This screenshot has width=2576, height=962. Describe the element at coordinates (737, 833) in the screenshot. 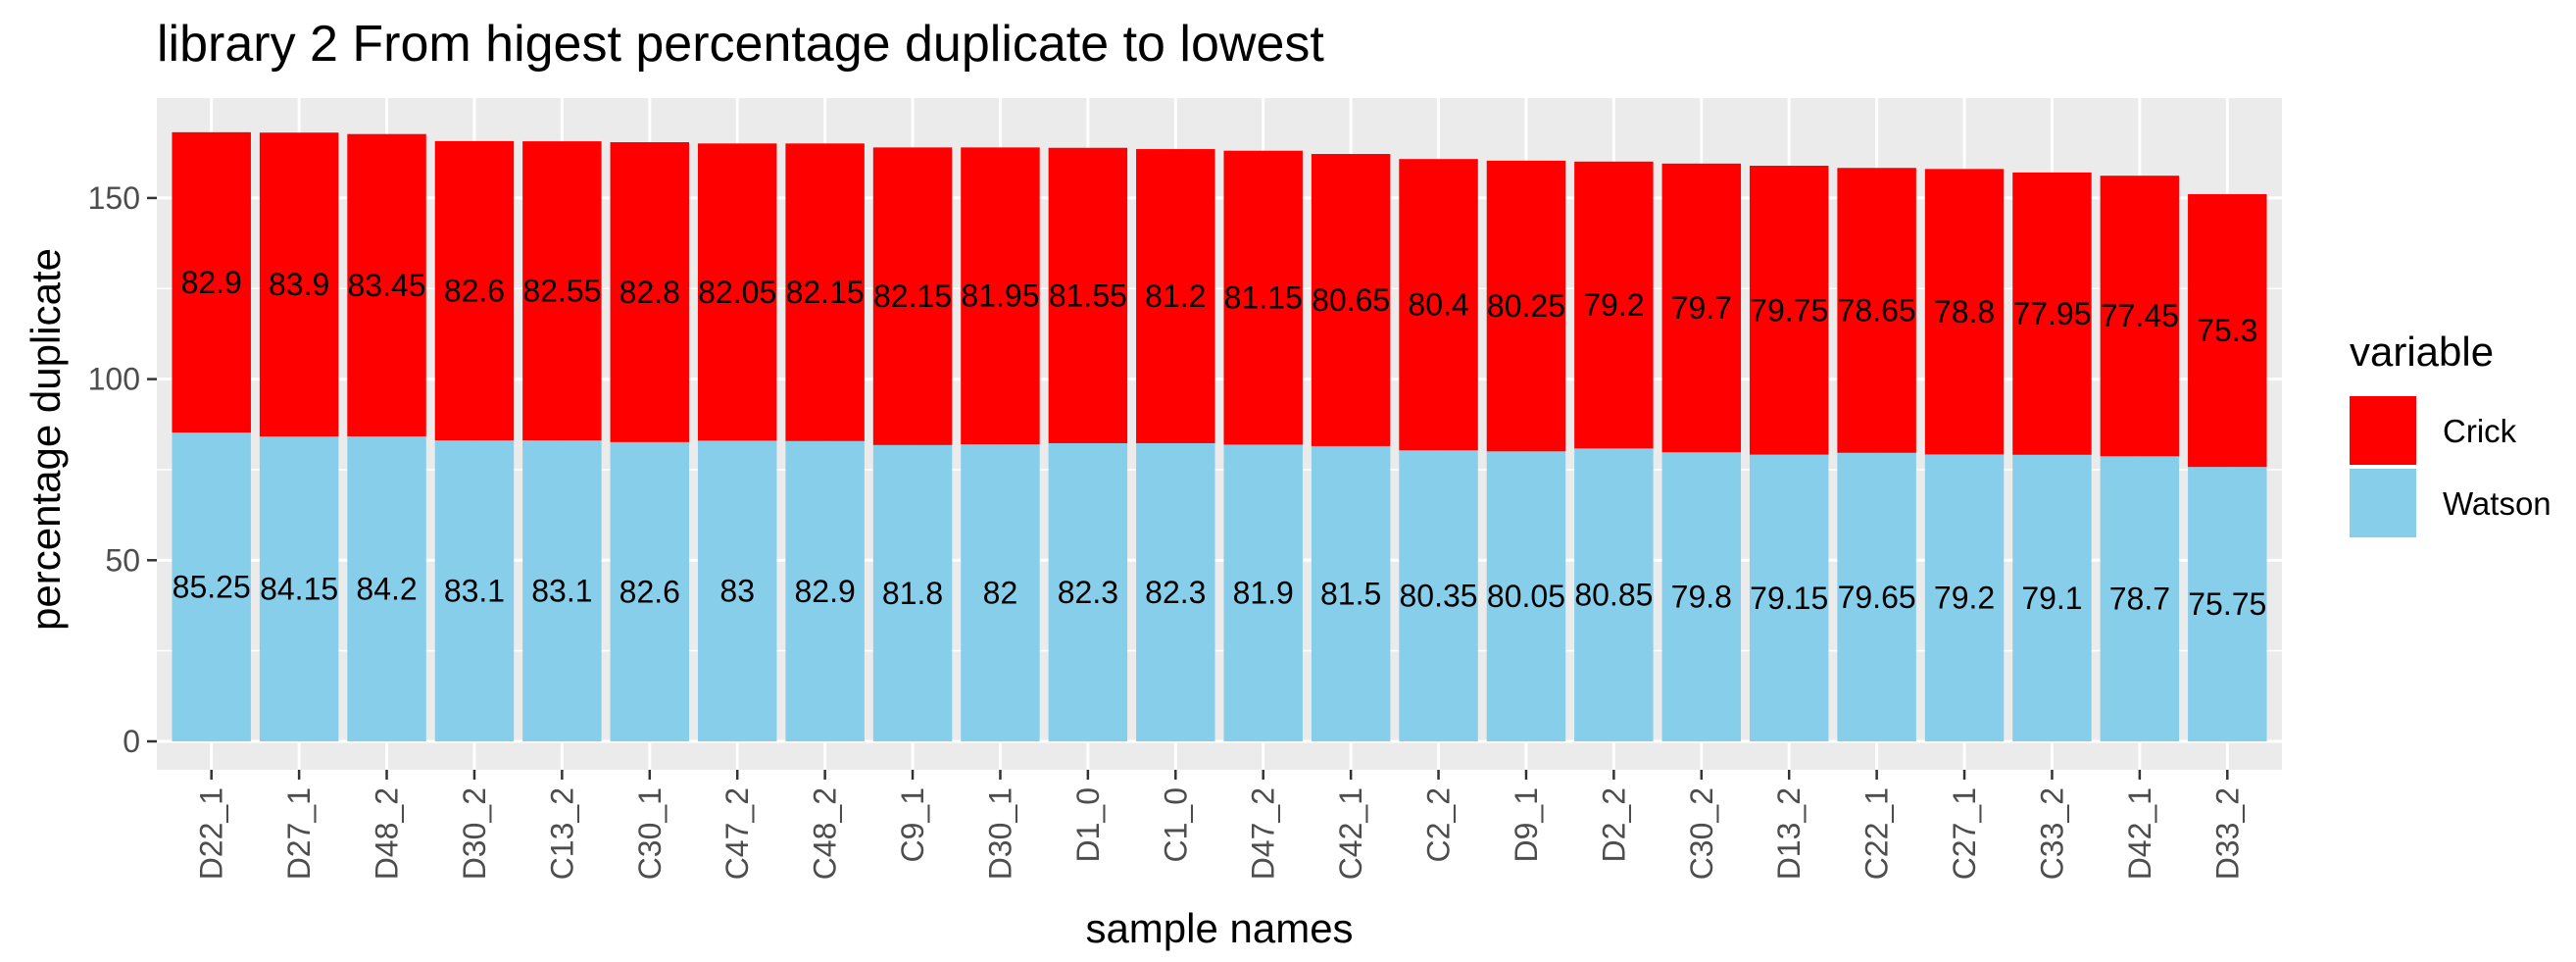

I see `x-tick-label: C47_2` at that location.